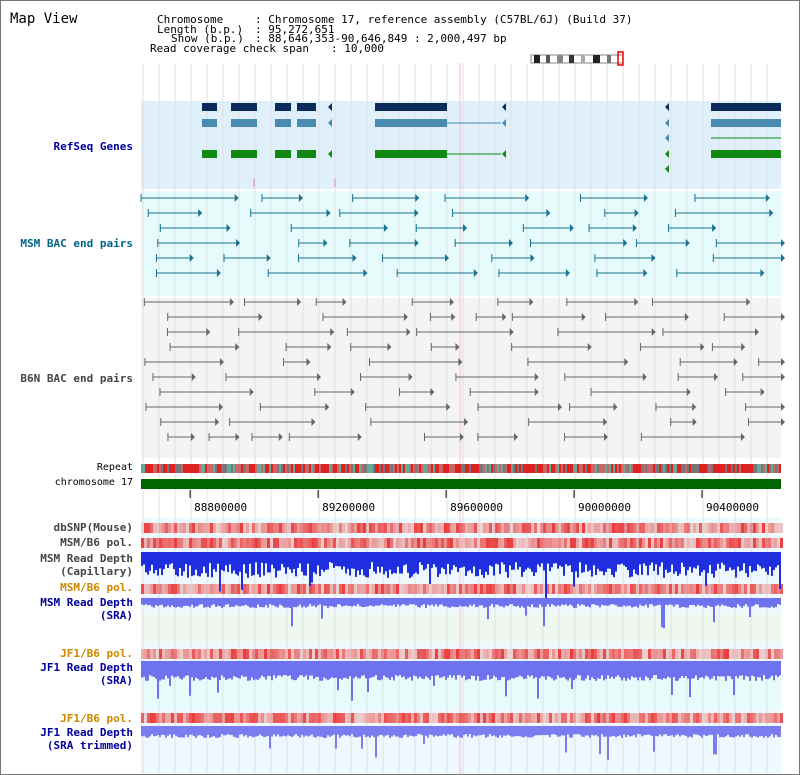 Image resolution: width=800 pixels, height=775 pixels. Describe the element at coordinates (209, 123) in the screenshot. I see `gene-exon` at that location.